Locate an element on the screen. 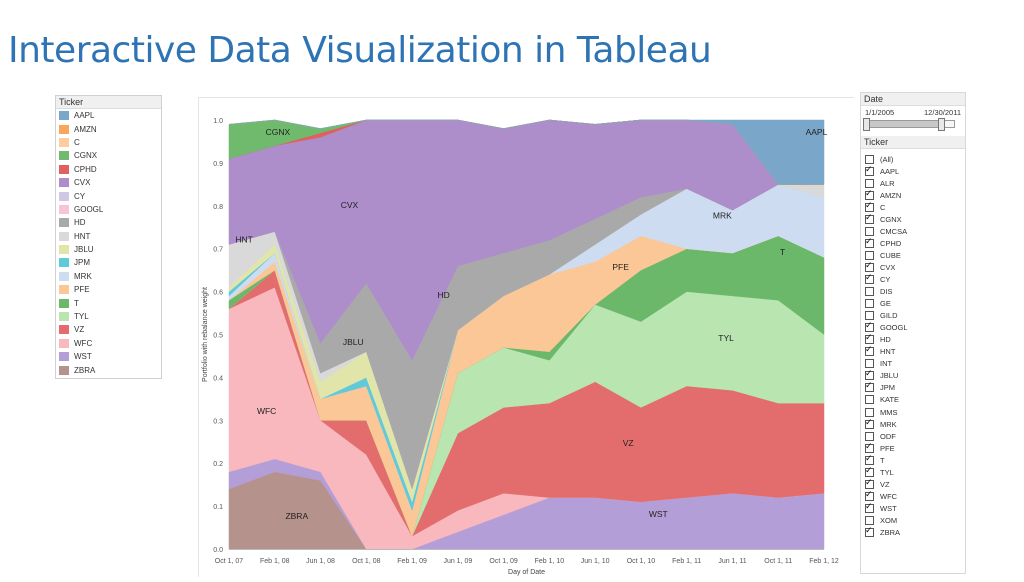 This screenshot has height=582, width=1024. legend-item: WST is located at coordinates (108, 356).